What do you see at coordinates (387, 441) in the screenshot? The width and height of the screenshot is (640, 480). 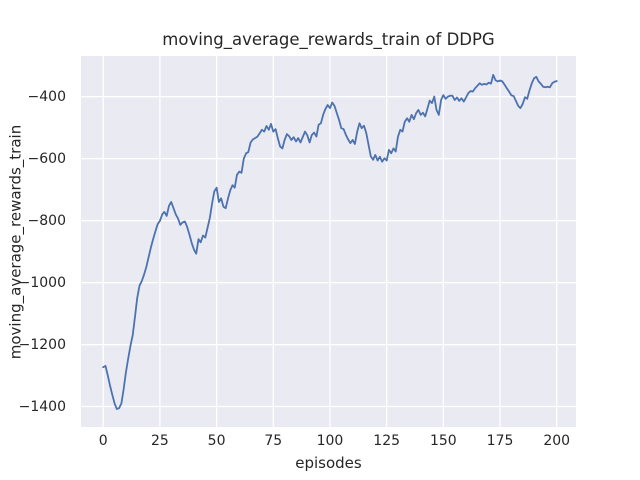 I see `x-tick-label: 125` at bounding box center [387, 441].